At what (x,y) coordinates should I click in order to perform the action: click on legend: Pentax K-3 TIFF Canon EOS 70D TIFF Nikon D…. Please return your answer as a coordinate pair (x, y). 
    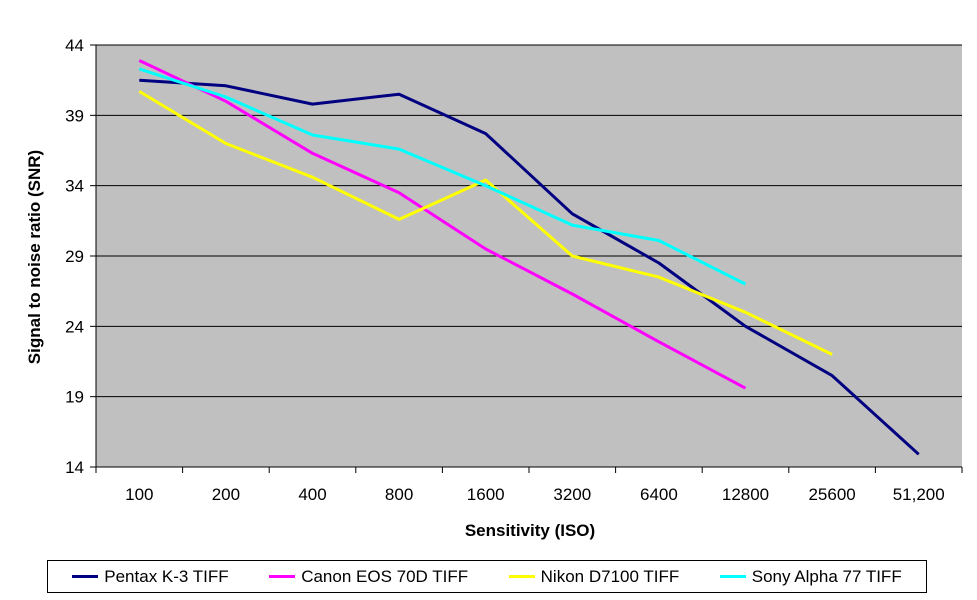
    Looking at the image, I should click on (487, 576).